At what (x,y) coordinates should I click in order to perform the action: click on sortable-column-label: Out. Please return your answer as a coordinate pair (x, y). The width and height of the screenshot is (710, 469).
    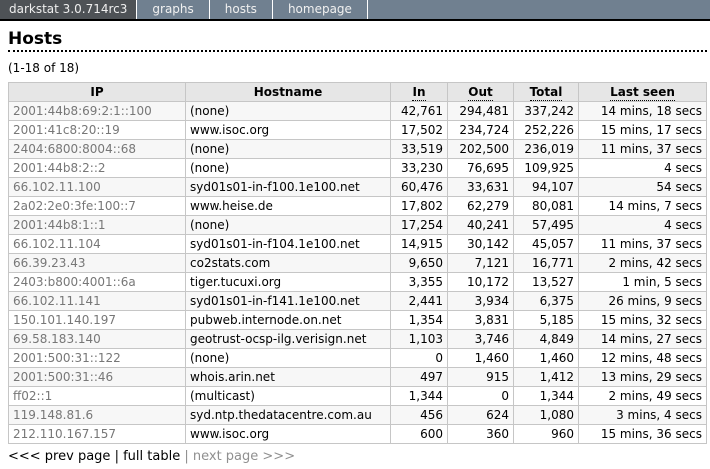
    Looking at the image, I should click on (480, 93).